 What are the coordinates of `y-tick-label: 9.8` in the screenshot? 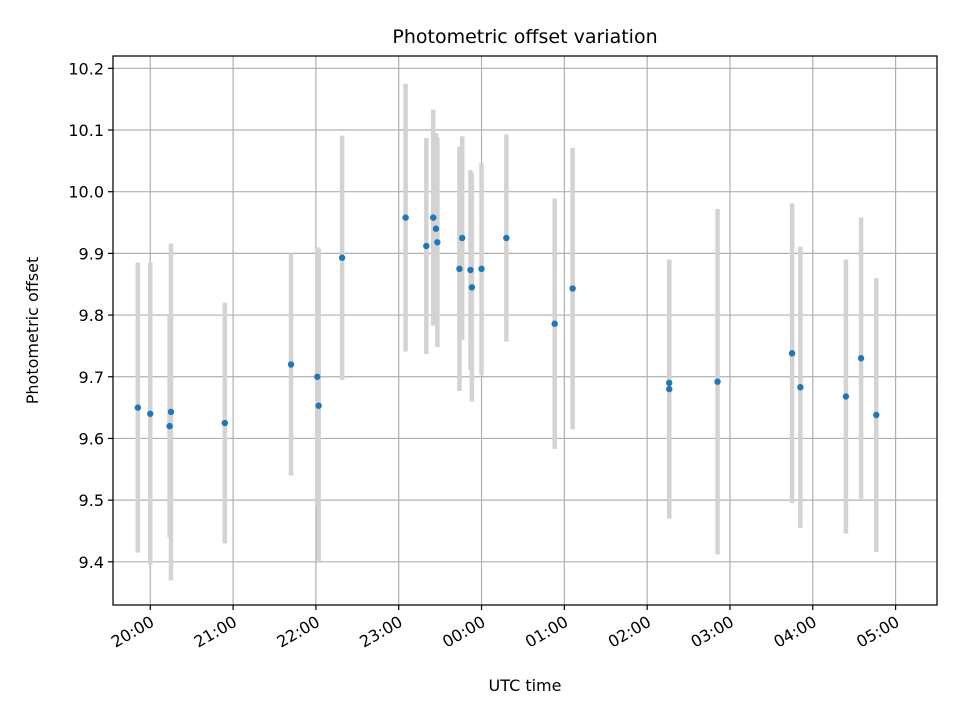 It's located at (91, 315).